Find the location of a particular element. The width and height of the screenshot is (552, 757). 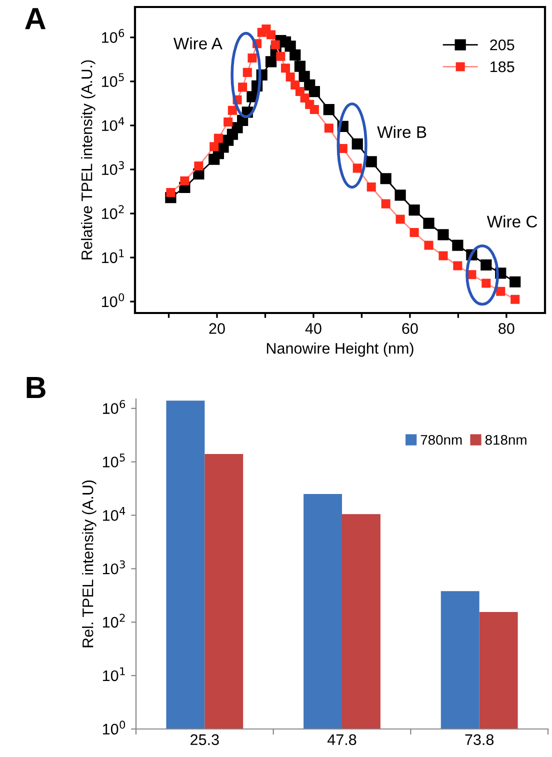

annotation: Wire C is located at coordinates (512, 221).